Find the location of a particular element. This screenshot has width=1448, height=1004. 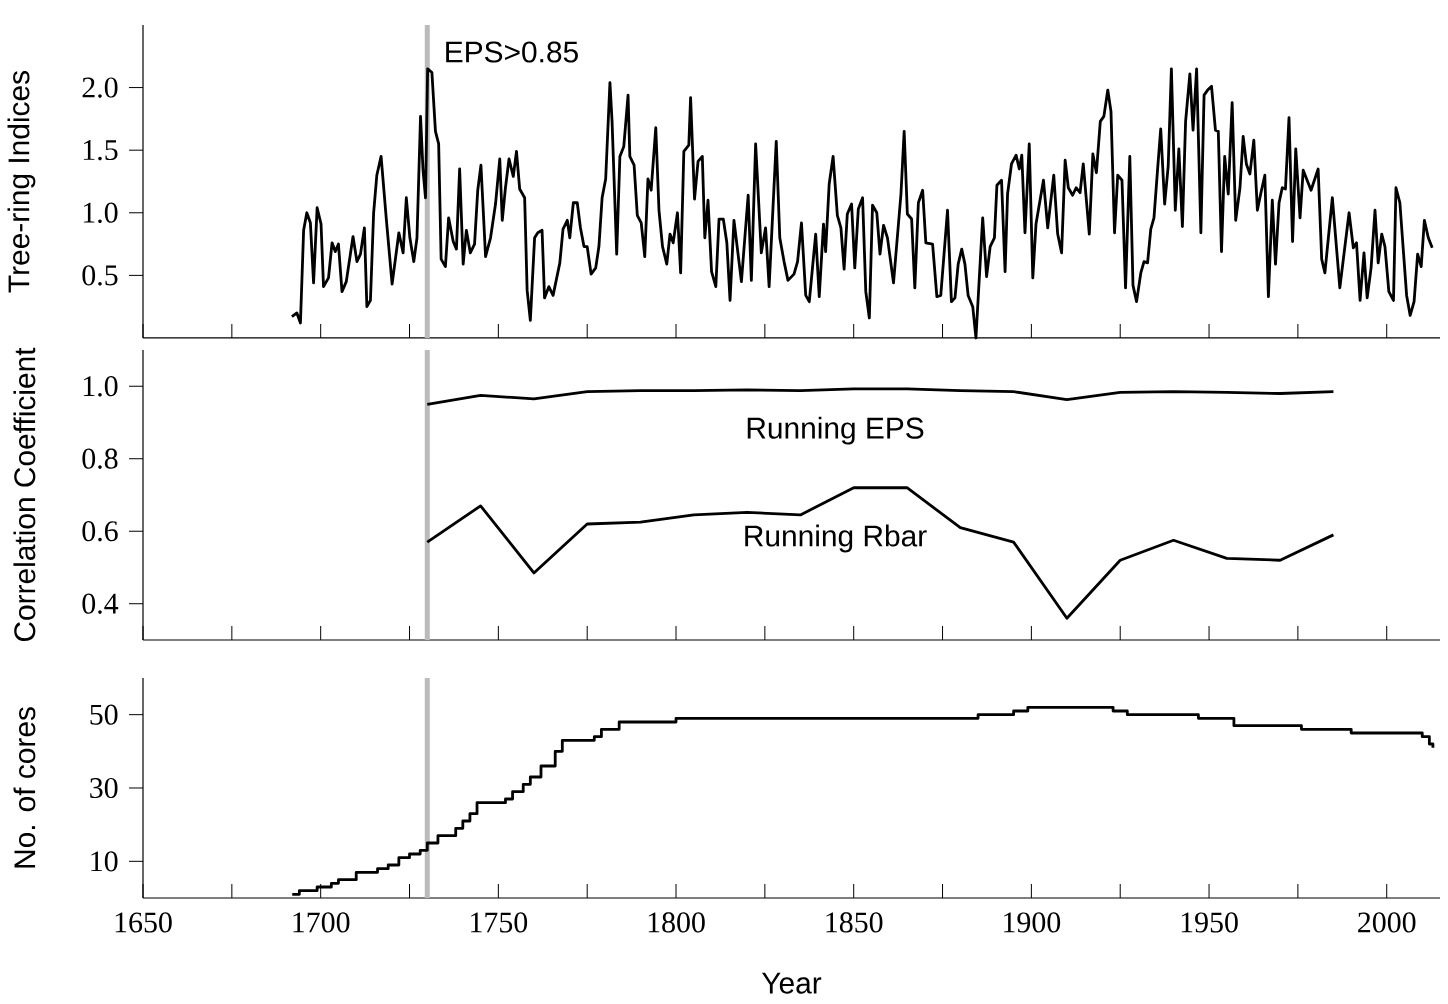

x-tick-label: 1900 is located at coordinates (1032, 922).